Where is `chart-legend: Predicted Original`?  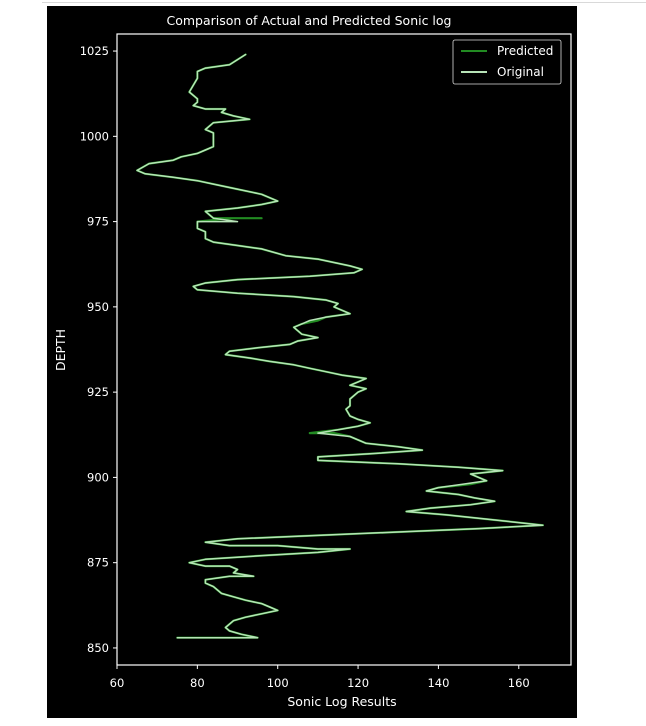
chart-legend: Predicted Original is located at coordinates (507, 62).